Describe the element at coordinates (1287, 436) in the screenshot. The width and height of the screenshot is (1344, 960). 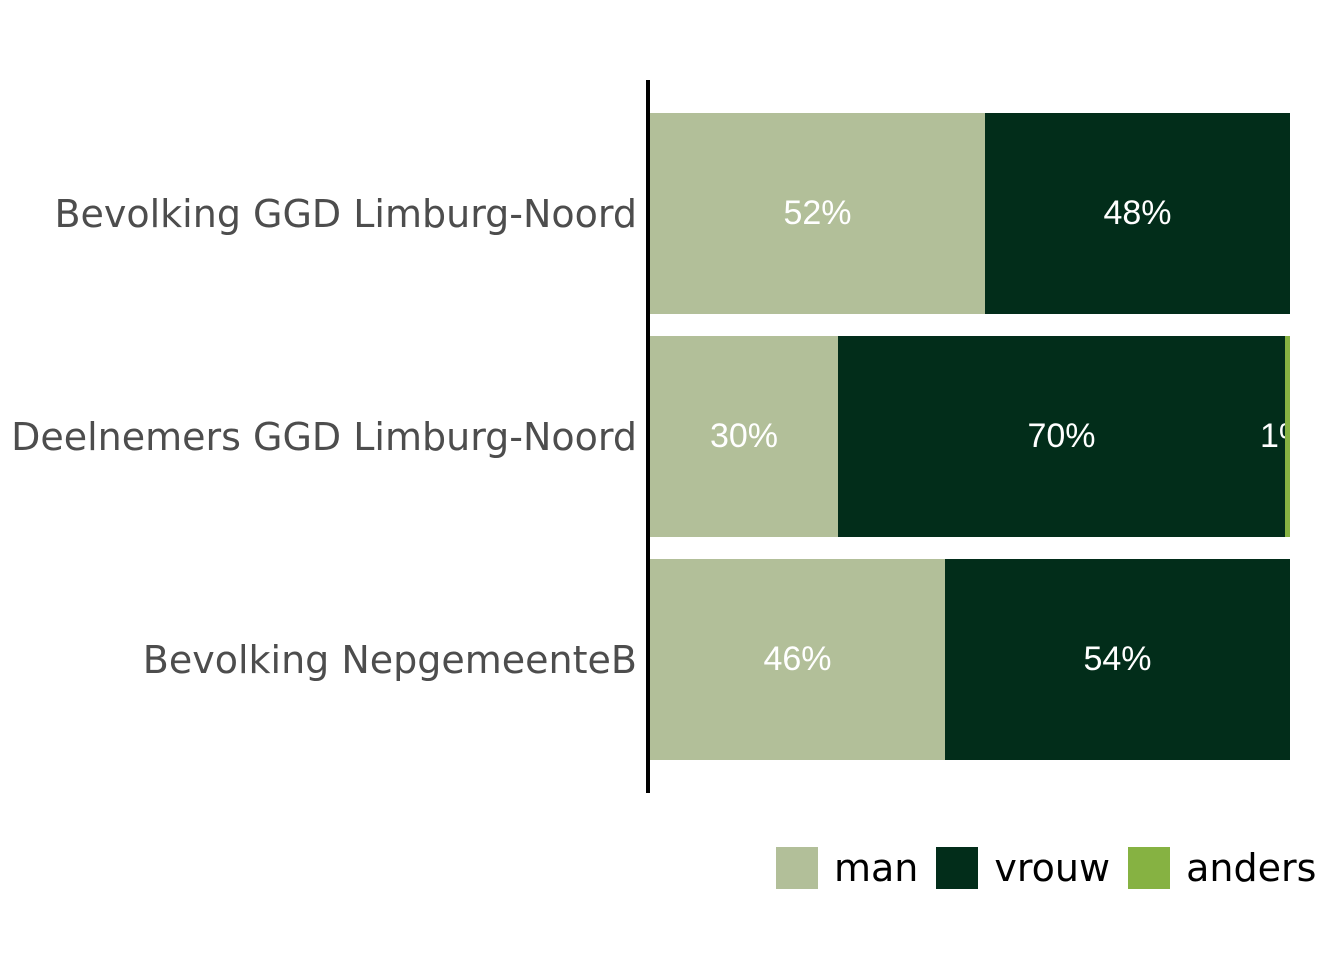
I see `bar-segment-anders` at that location.